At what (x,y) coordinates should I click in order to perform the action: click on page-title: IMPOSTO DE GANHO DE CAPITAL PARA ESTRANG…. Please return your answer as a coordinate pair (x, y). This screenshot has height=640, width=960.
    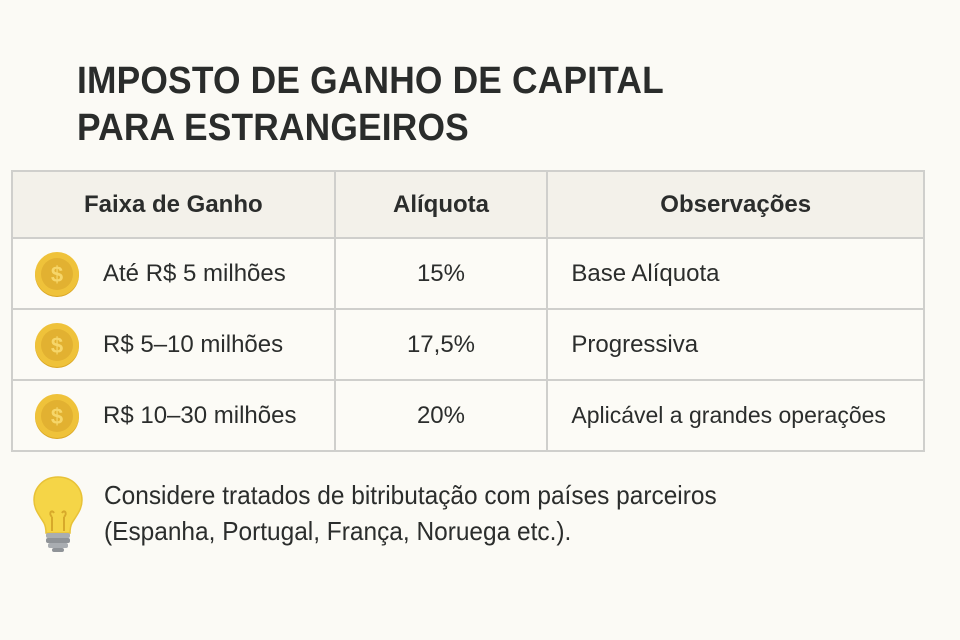
    Looking at the image, I should click on (370, 105).